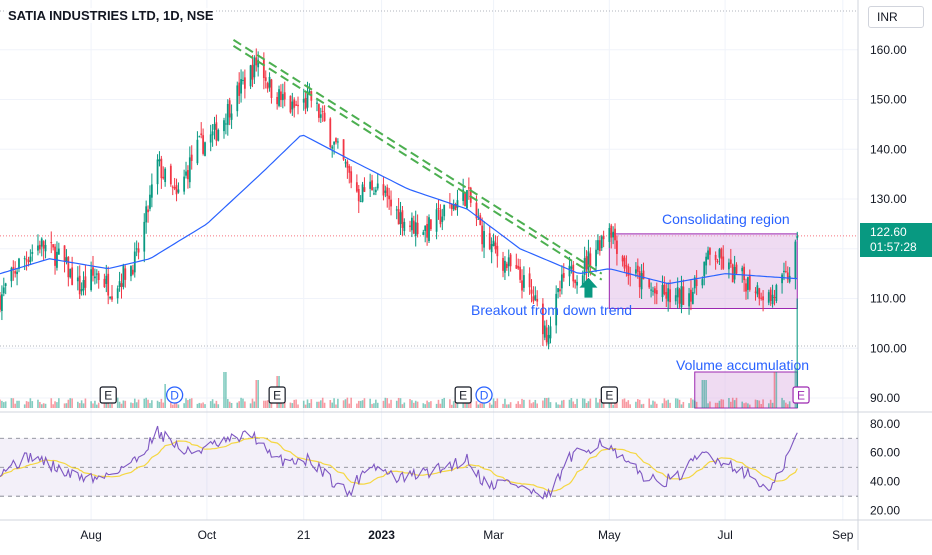 The width and height of the screenshot is (932, 555). I want to click on consolidating-region-label: Consolidating region, so click(726, 219).